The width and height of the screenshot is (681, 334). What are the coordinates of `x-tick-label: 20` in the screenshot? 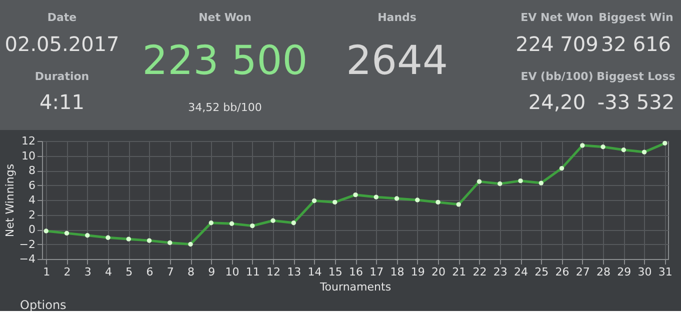 It's located at (439, 272).